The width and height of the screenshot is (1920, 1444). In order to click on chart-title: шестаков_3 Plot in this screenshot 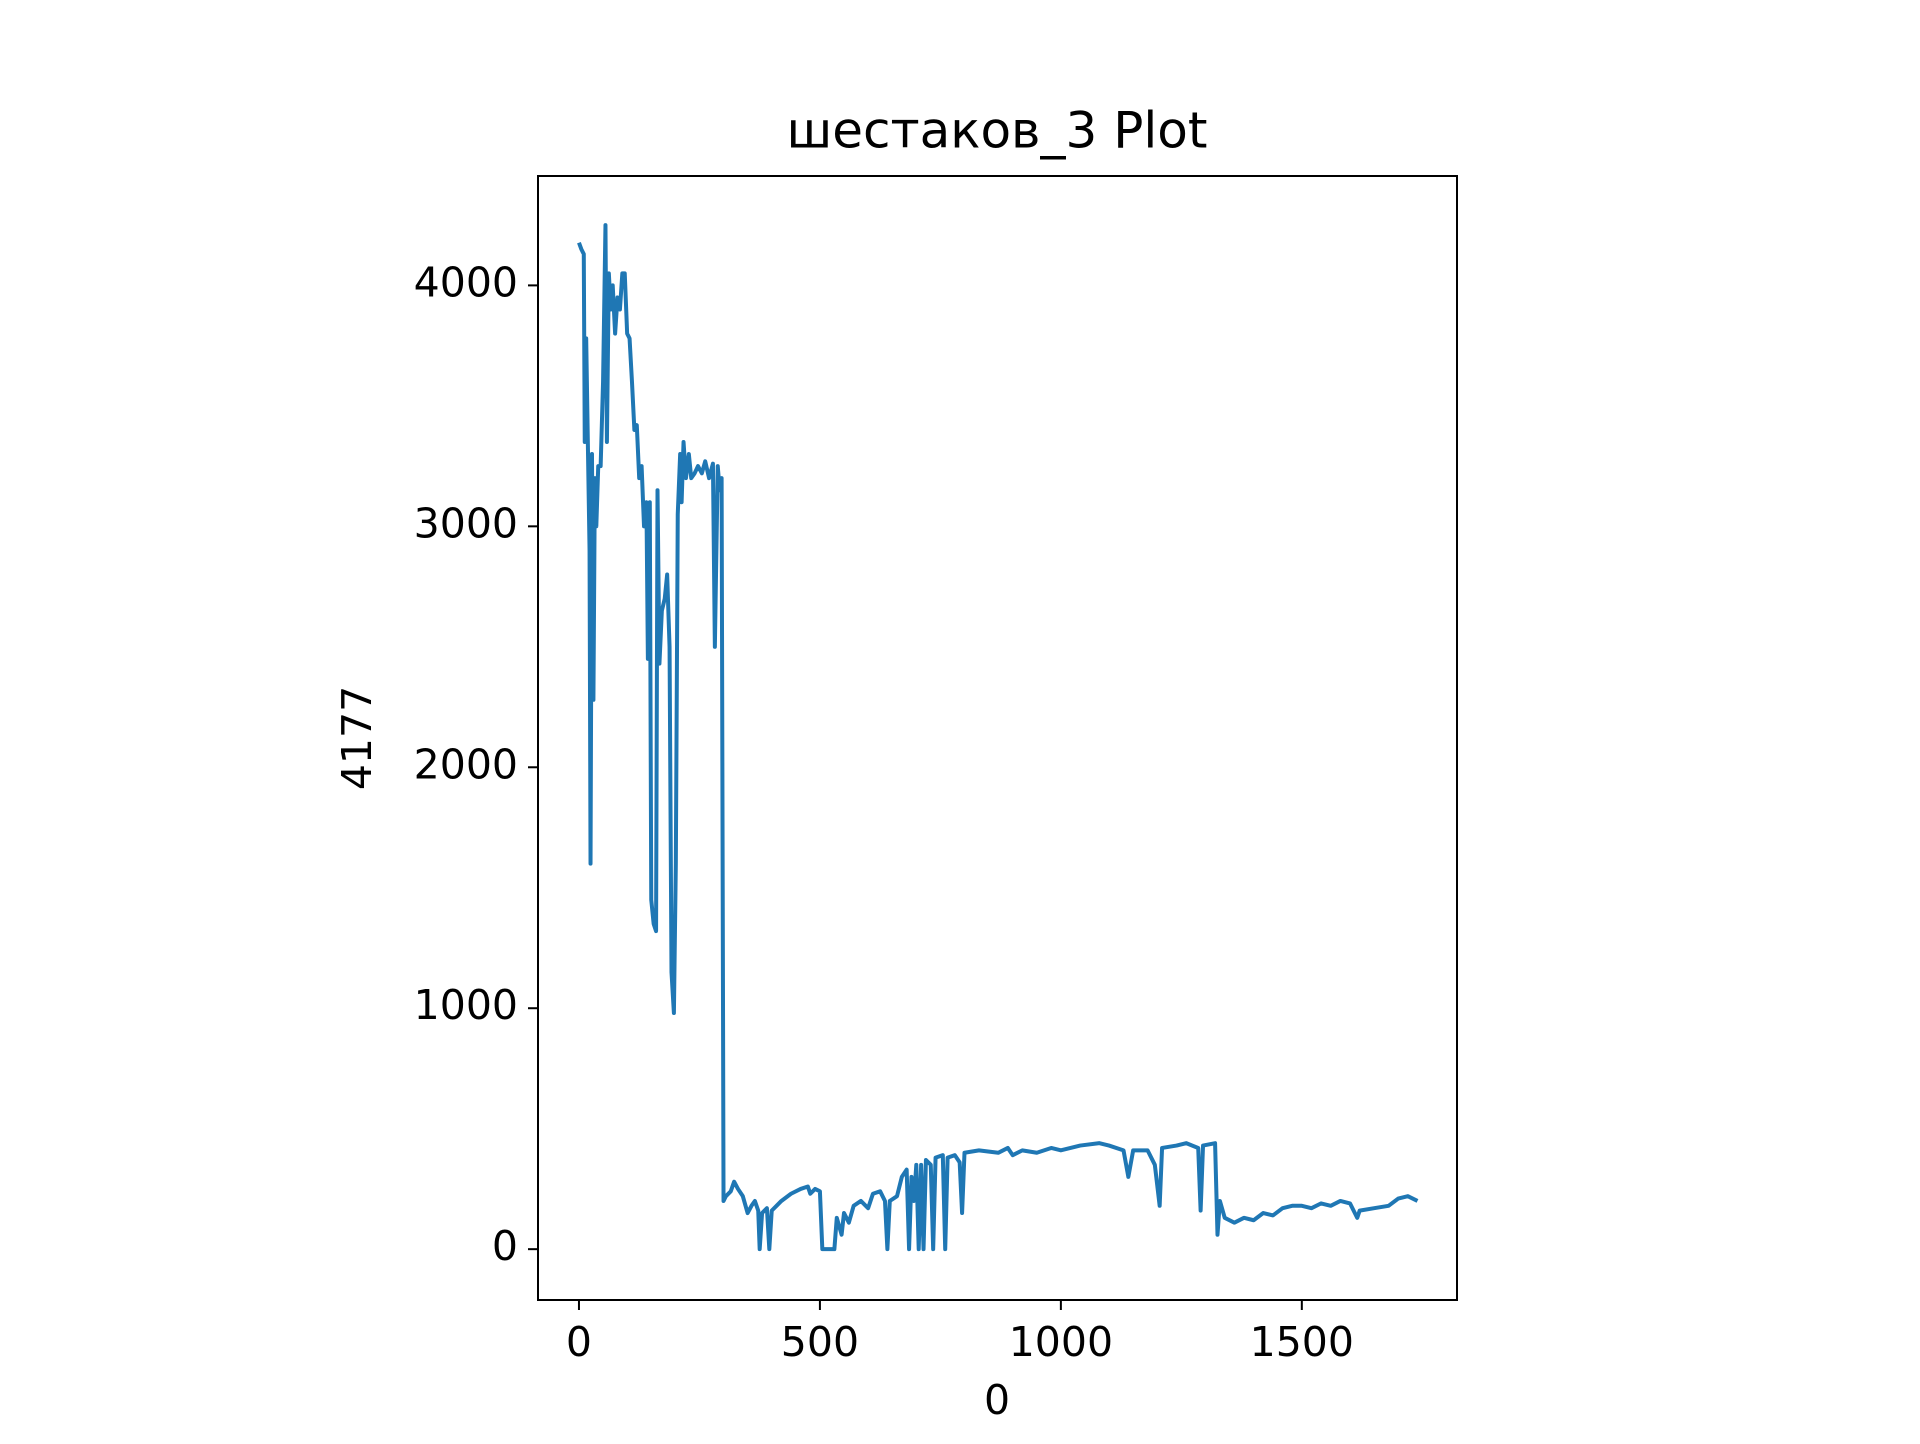, I will do `click(997, 131)`.